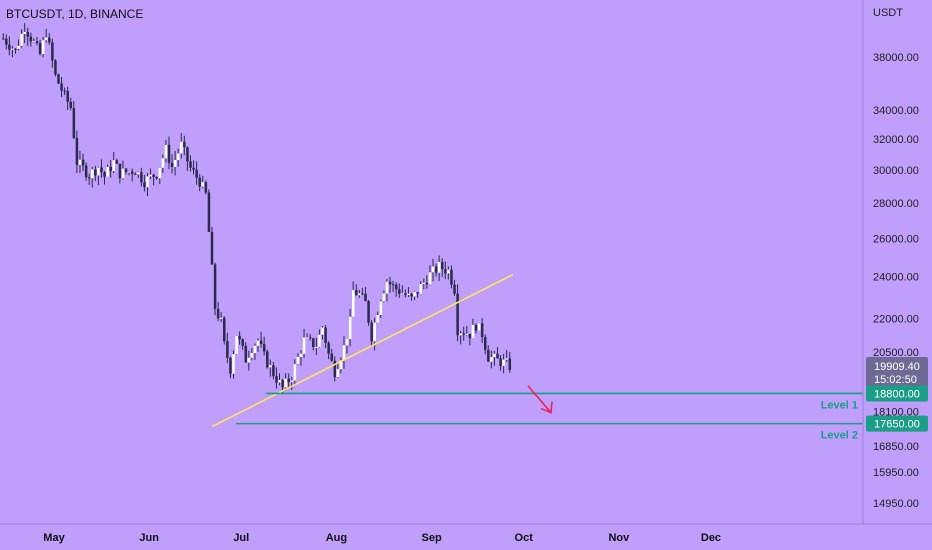 This screenshot has width=932, height=550. I want to click on level-label: Level 1, so click(839, 405).